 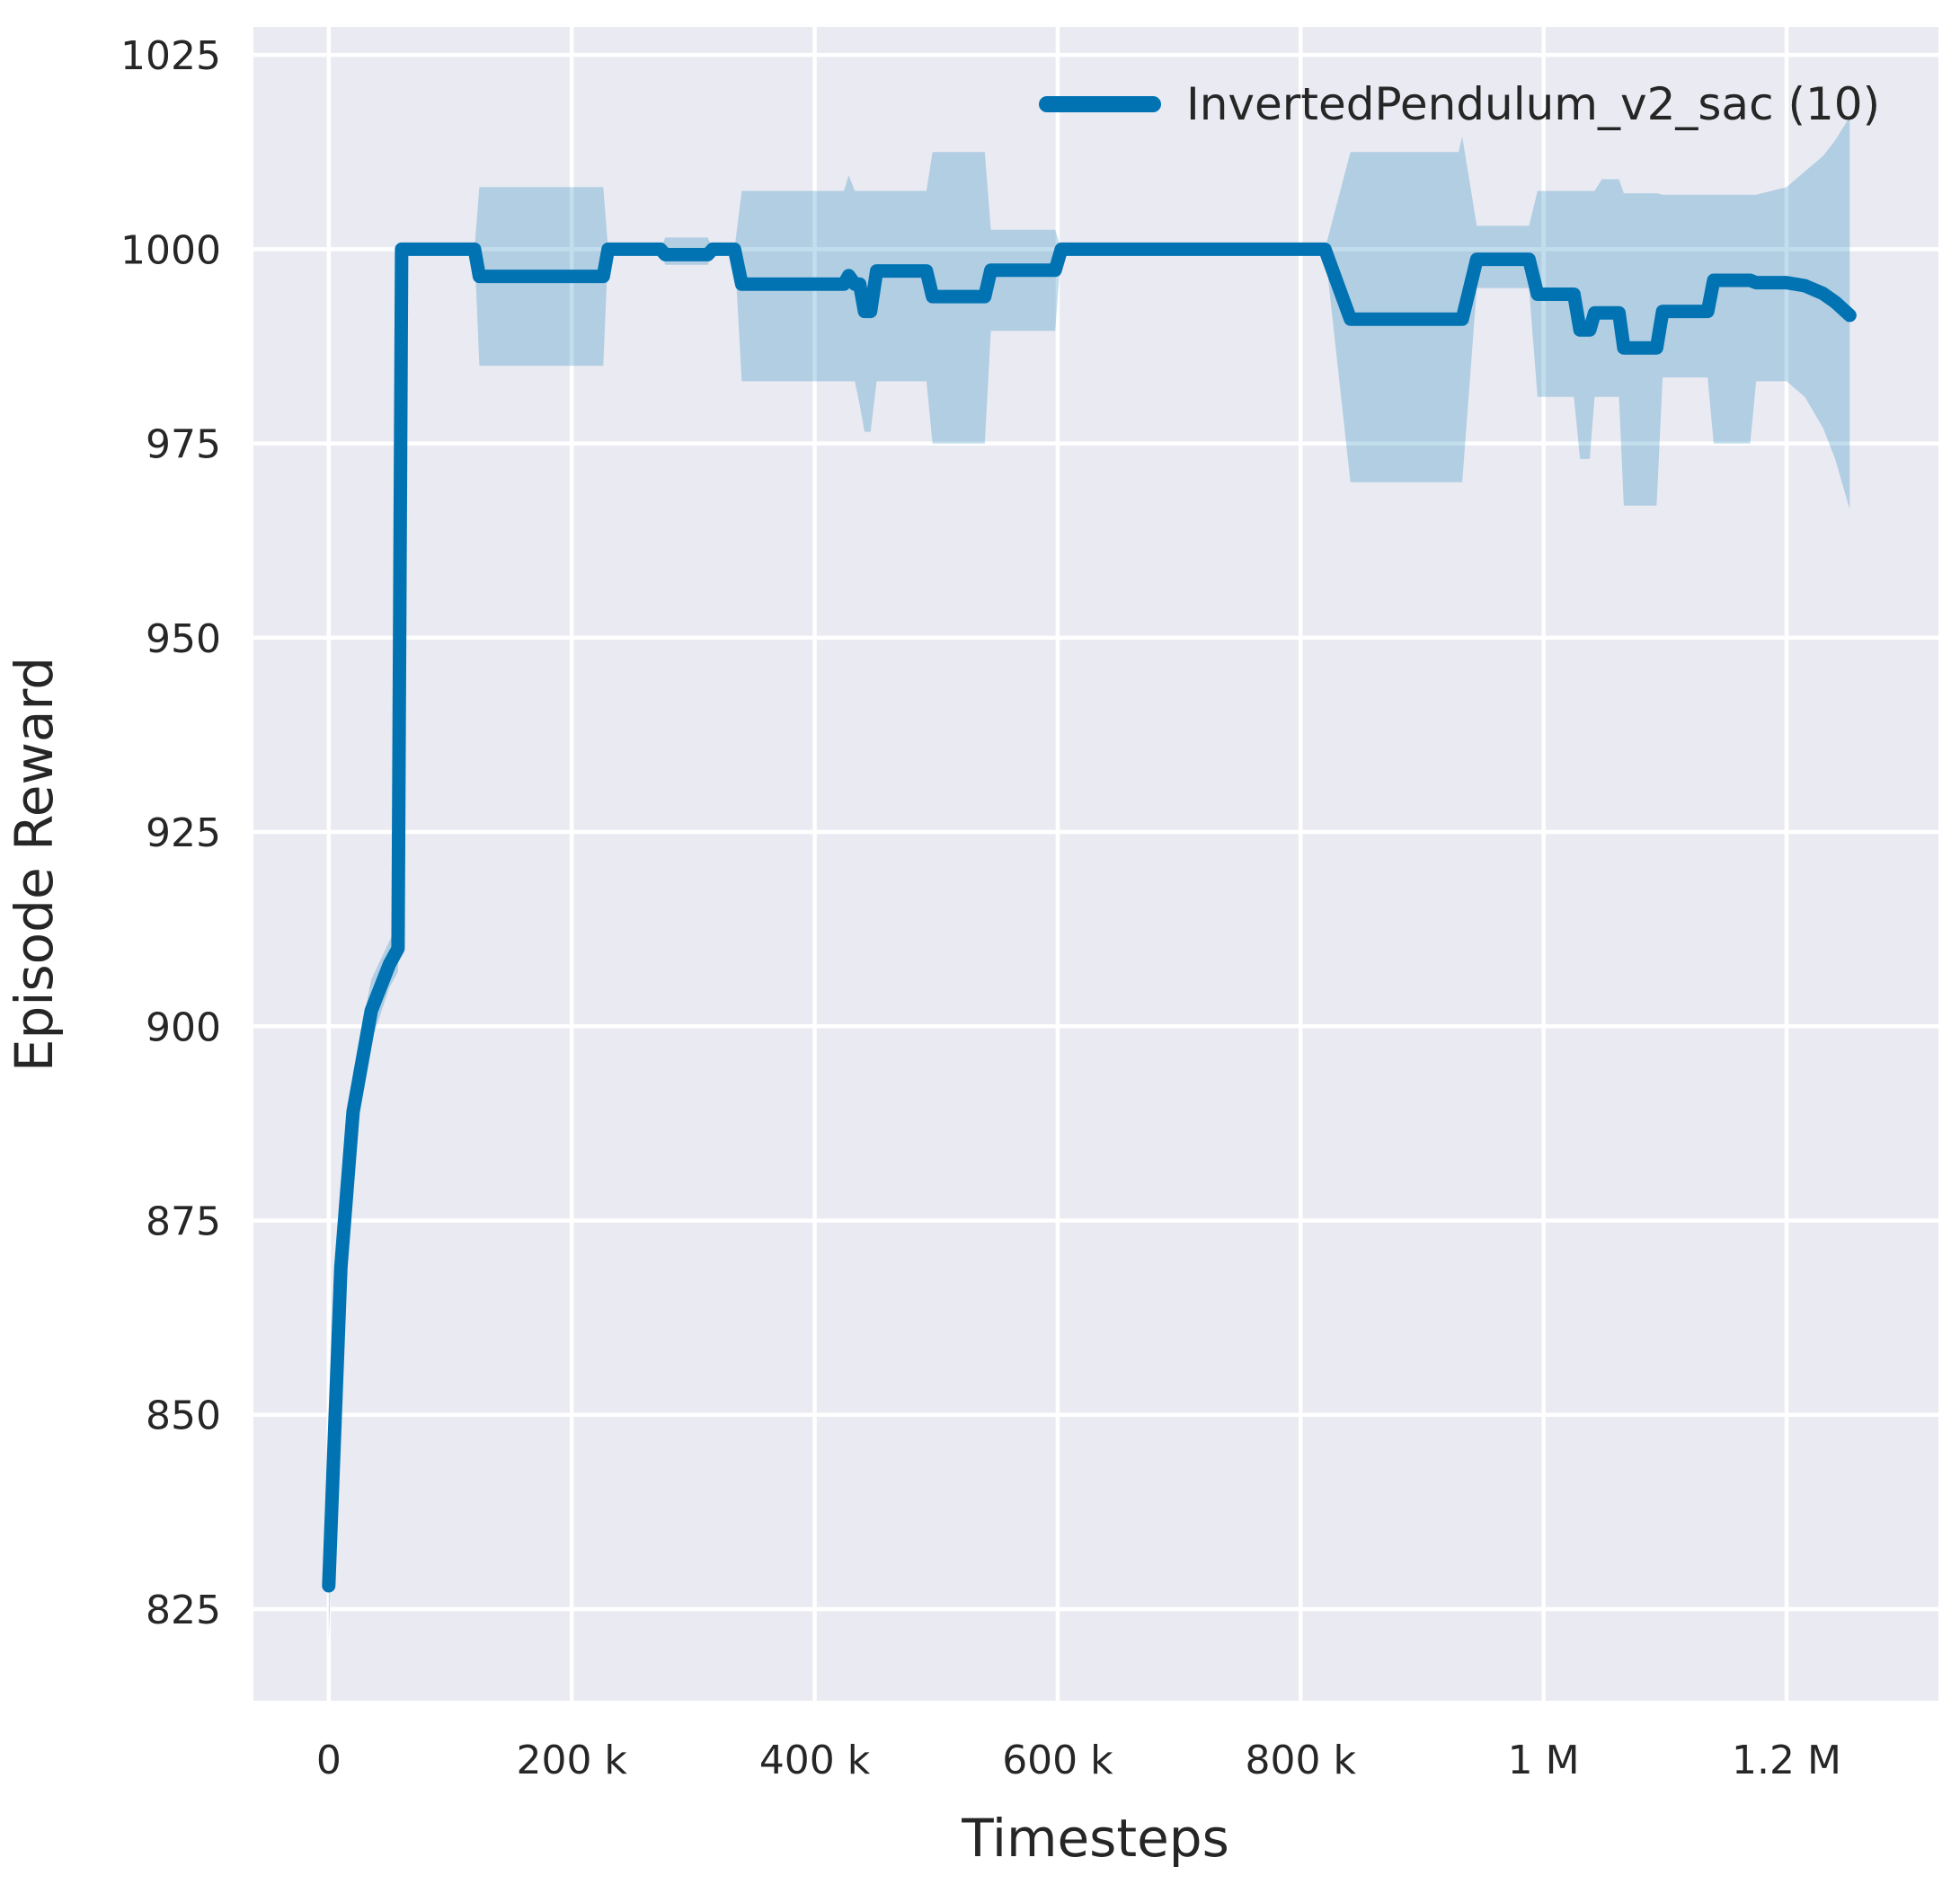 What do you see at coordinates (1095, 1838) in the screenshot?
I see `x-axis-label: Timesteps` at bounding box center [1095, 1838].